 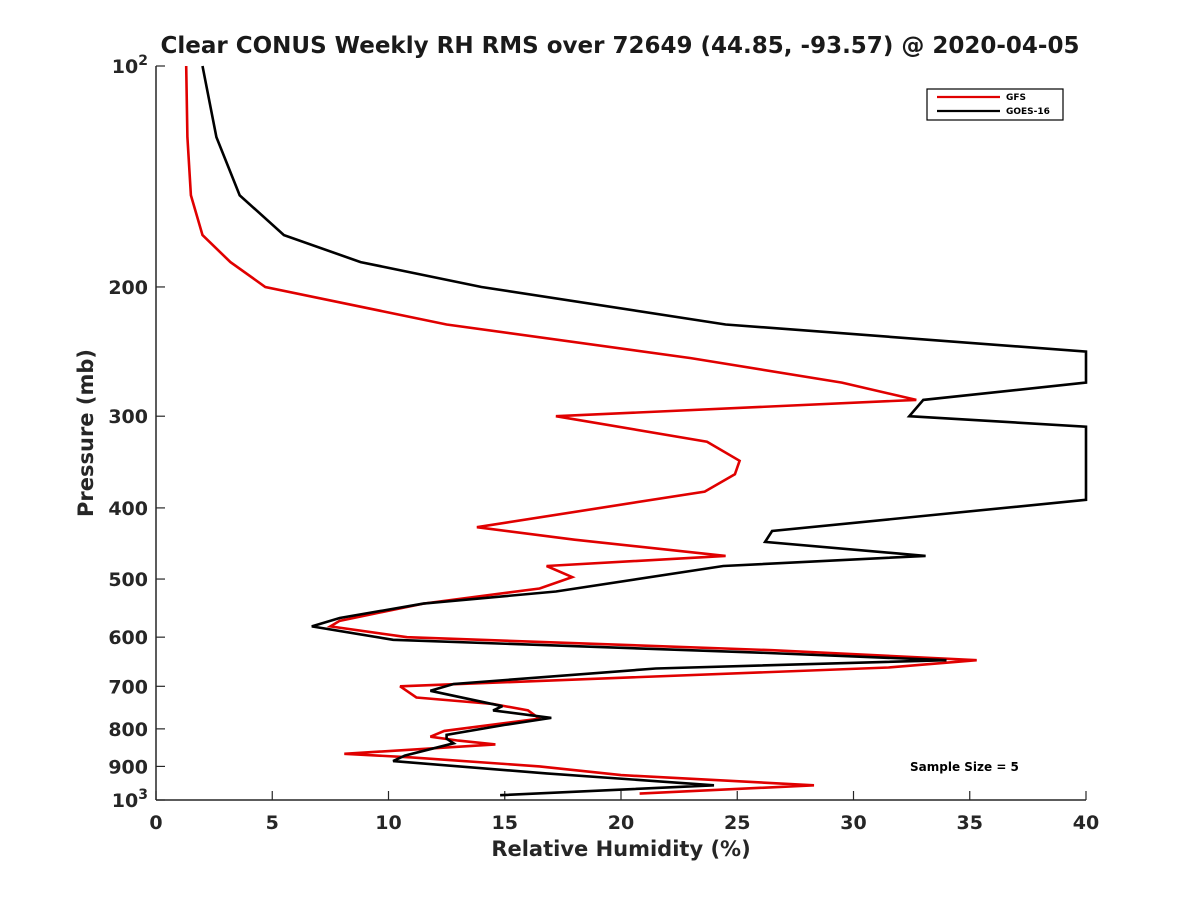 What do you see at coordinates (620, 849) in the screenshot?
I see `x-axis-label: Relative Humidity (%)` at bounding box center [620, 849].